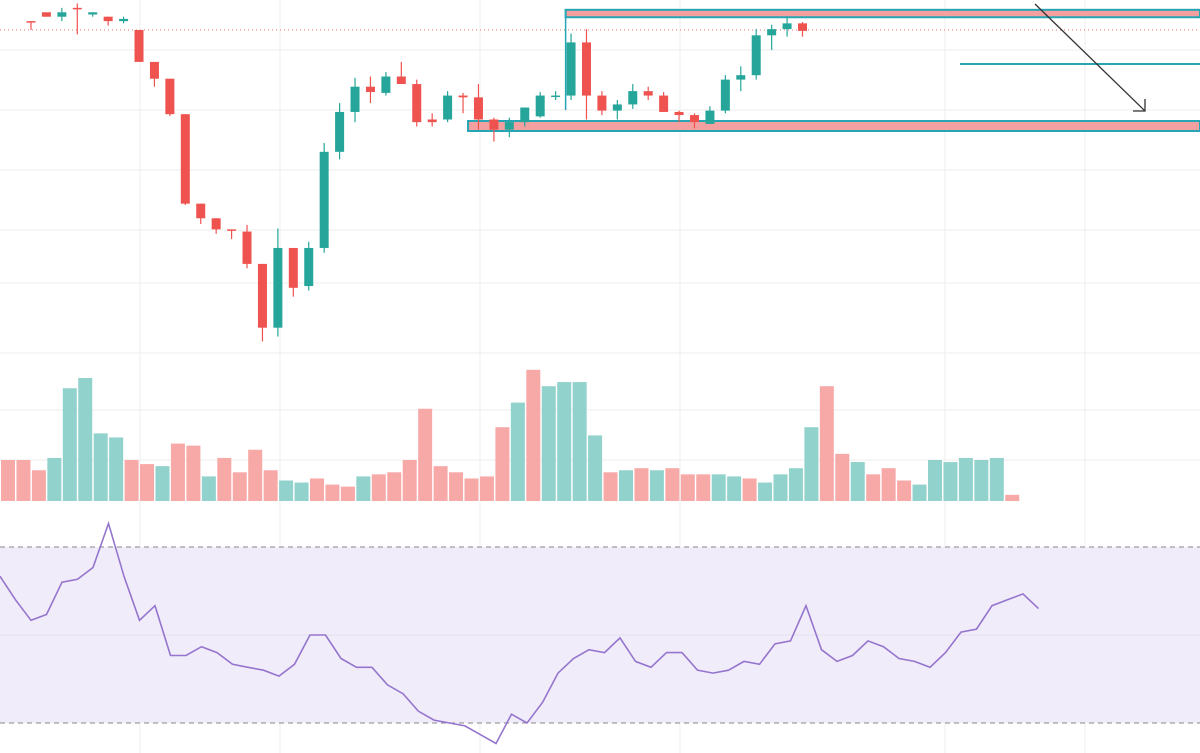 The width and height of the screenshot is (1200, 753). Describe the element at coordinates (1090, 57) in the screenshot. I see `projection-arrow-line` at that location.